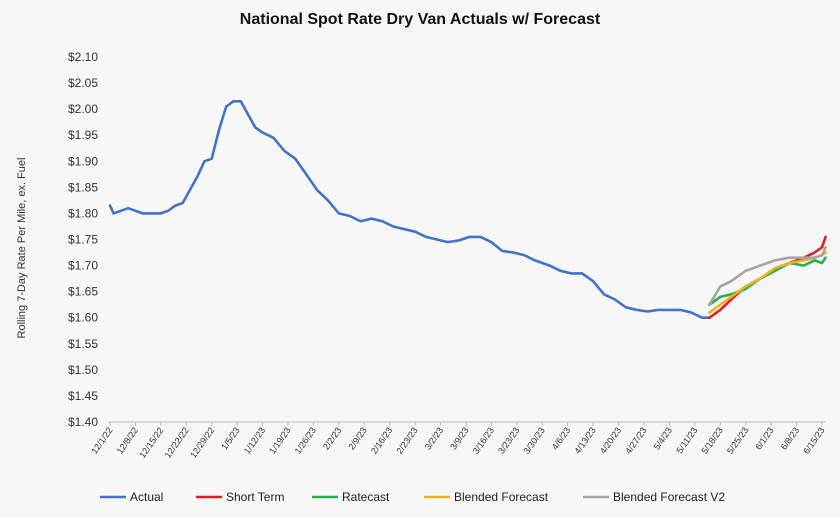  Describe the element at coordinates (737, 440) in the screenshot. I see `x-tick-label: 5/25/23` at that location.